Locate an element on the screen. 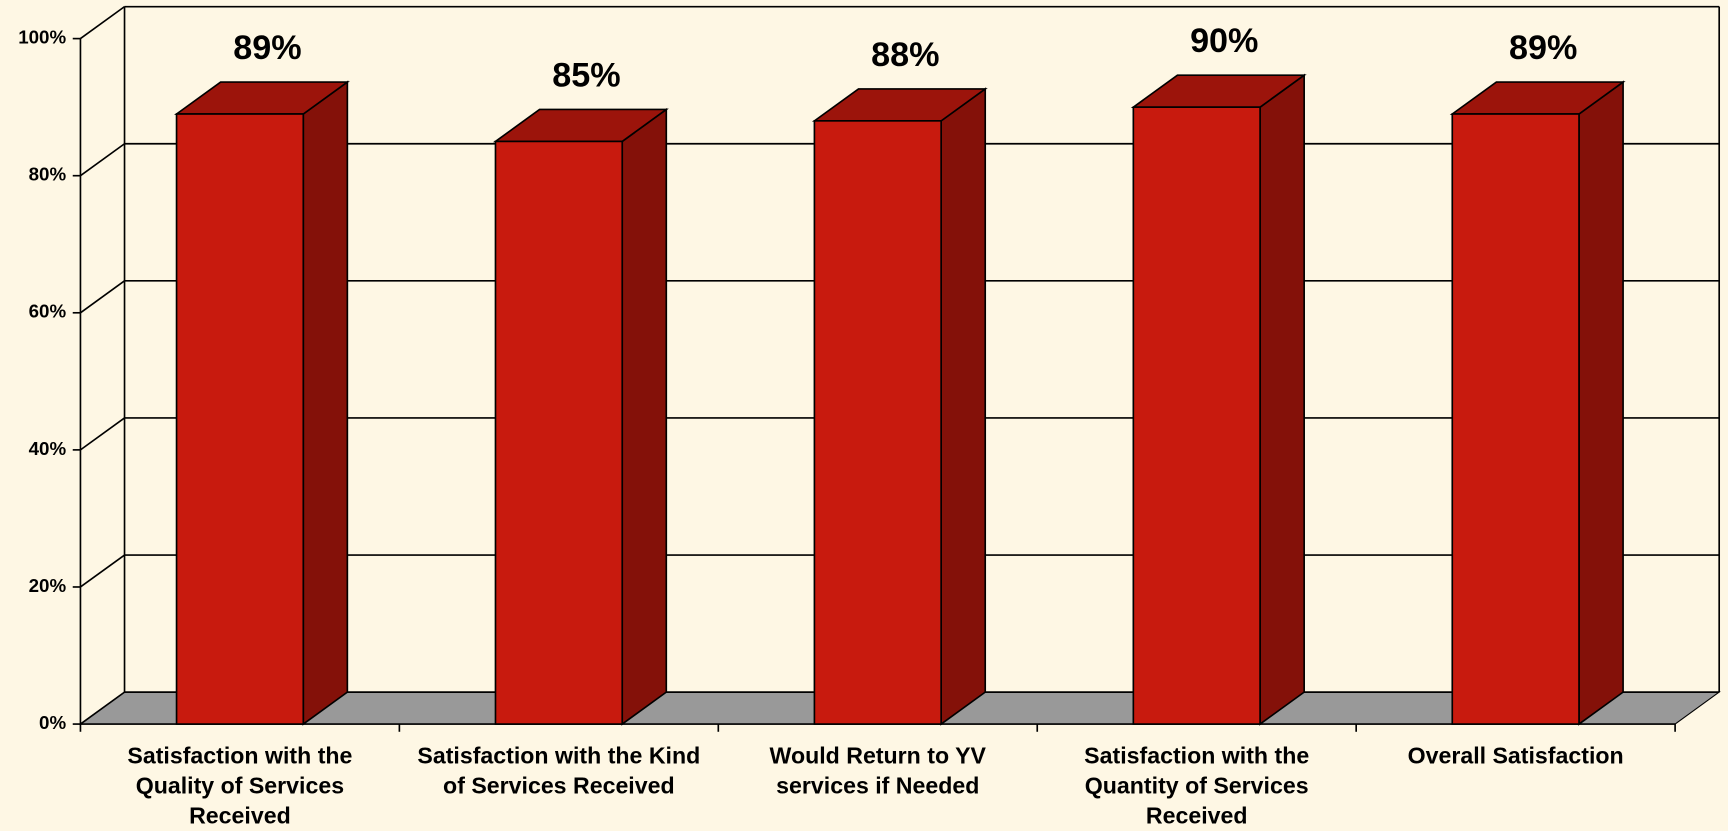 The width and height of the screenshot is (1728, 831). y-tick-label: 100% is located at coordinates (42, 37).